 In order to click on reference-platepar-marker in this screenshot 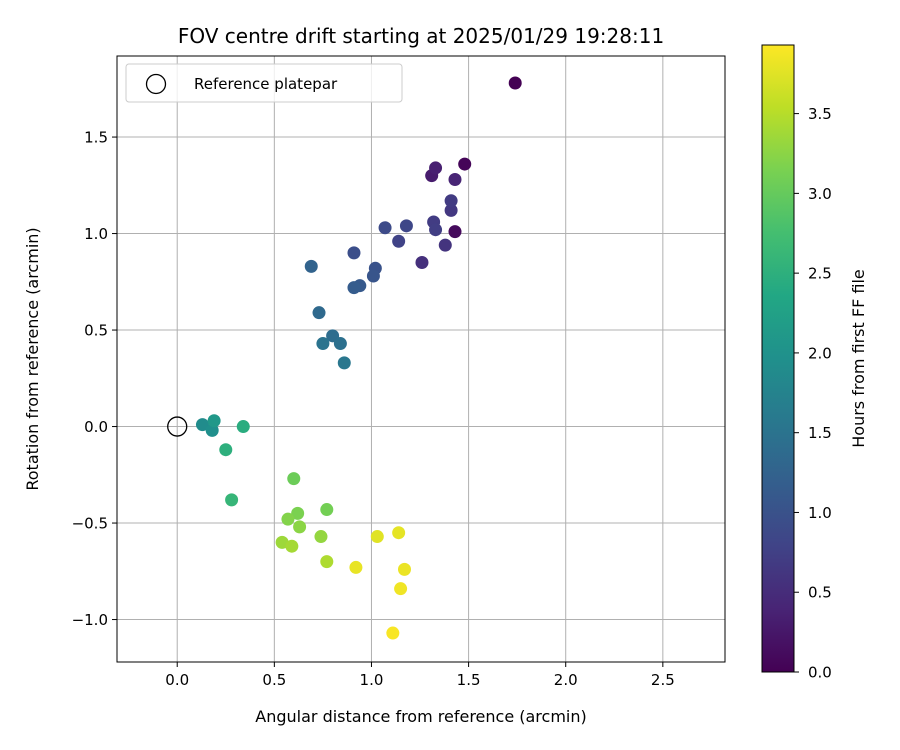, I will do `click(177, 426)`.